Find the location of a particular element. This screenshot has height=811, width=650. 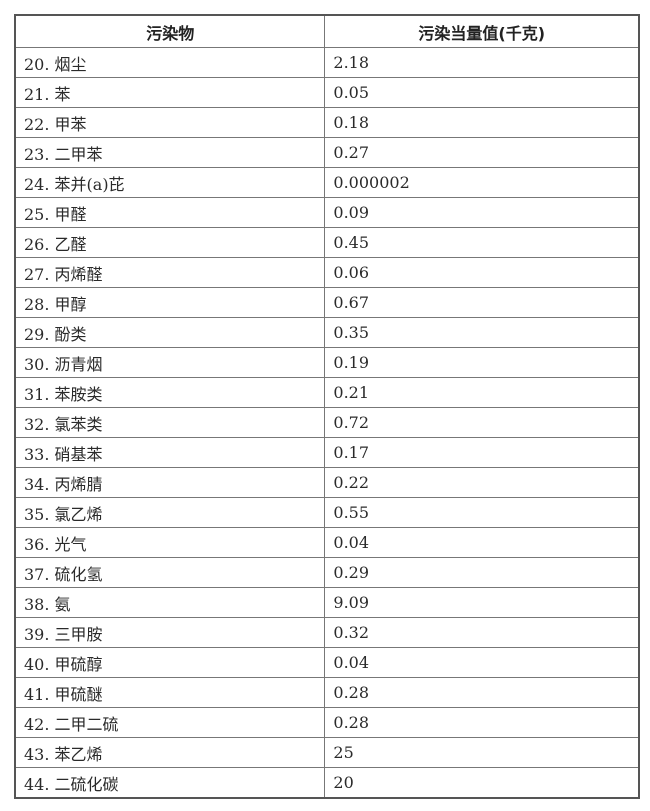

pollutant-cell: 35. 氯乙烯 is located at coordinates (170, 512).